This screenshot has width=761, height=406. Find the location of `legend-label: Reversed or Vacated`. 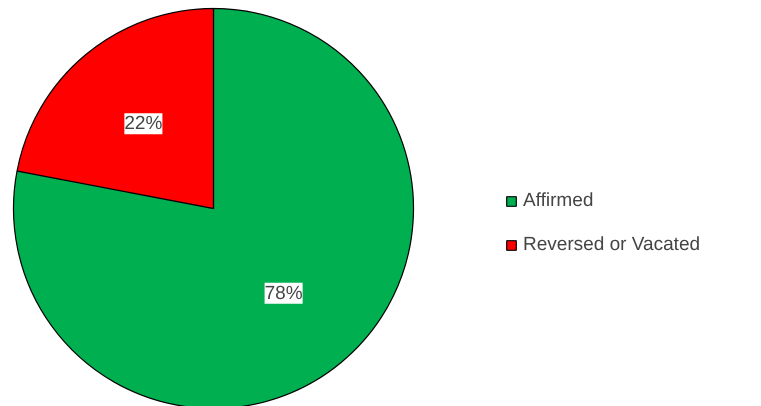

legend-label: Reversed or Vacated is located at coordinates (611, 245).